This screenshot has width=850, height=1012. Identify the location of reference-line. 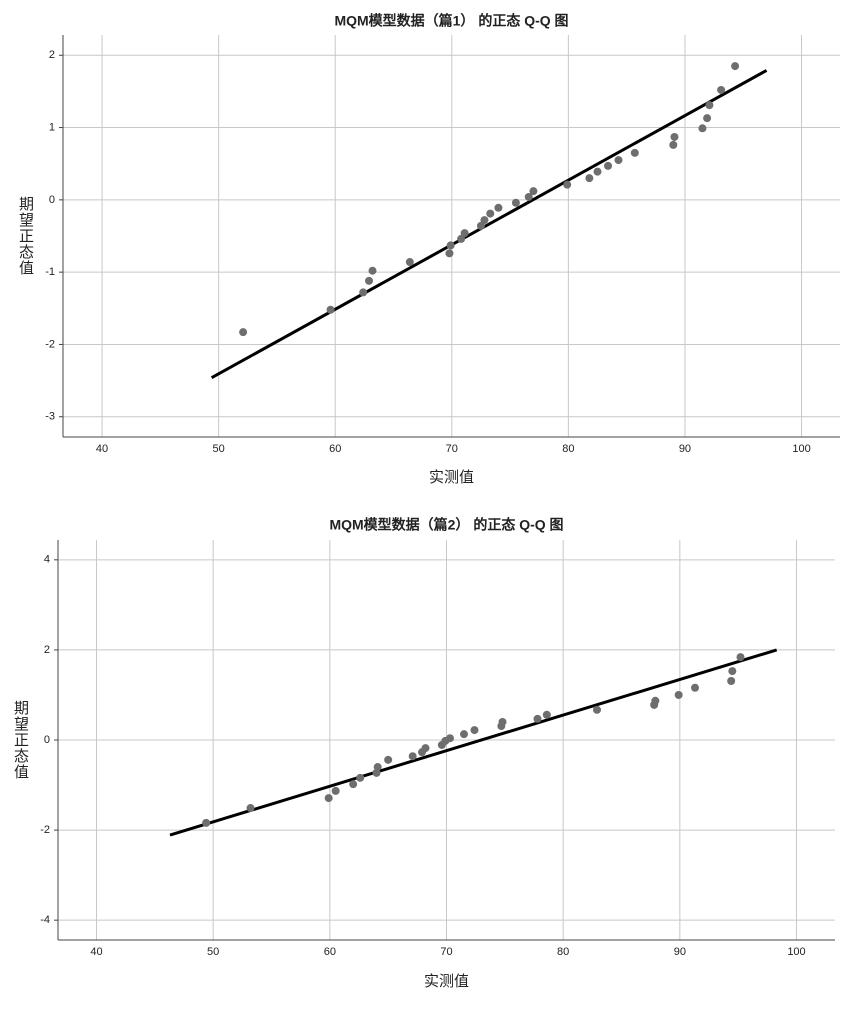
(473, 742).